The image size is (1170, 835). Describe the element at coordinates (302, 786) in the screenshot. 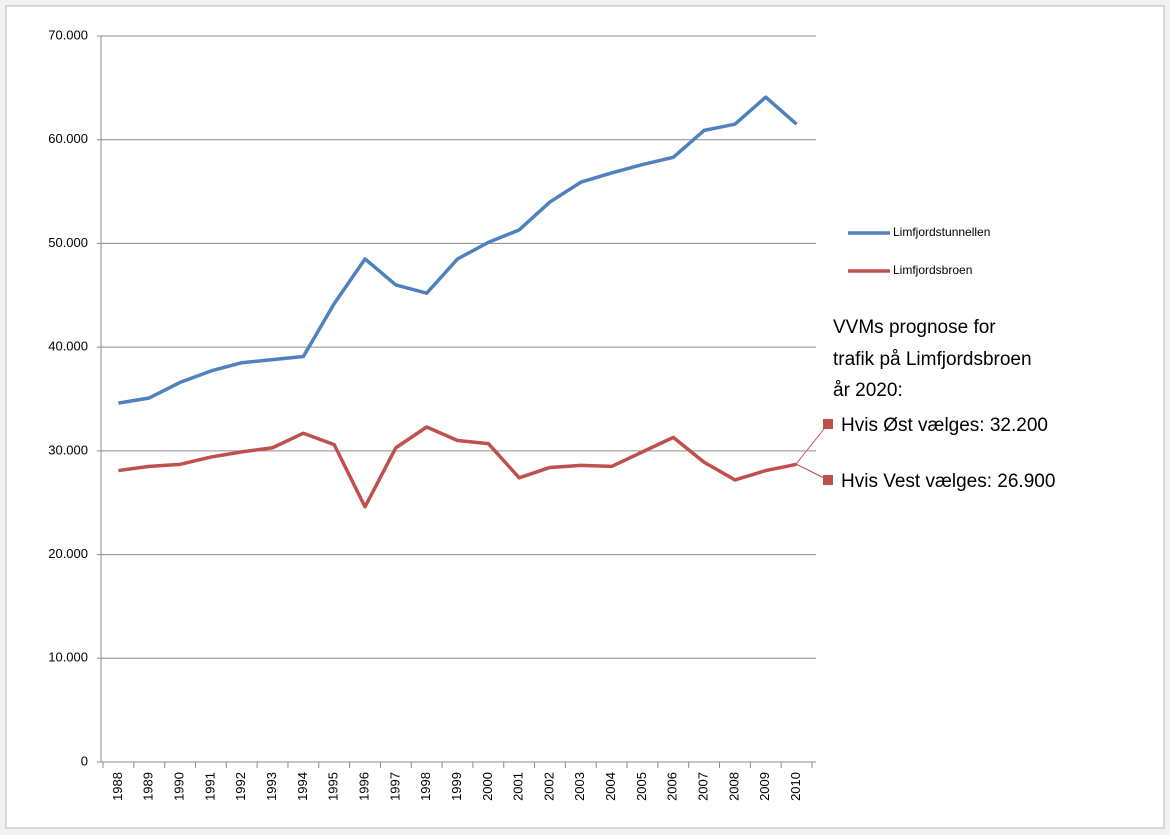

I see `x-tick-label: 1994` at that location.